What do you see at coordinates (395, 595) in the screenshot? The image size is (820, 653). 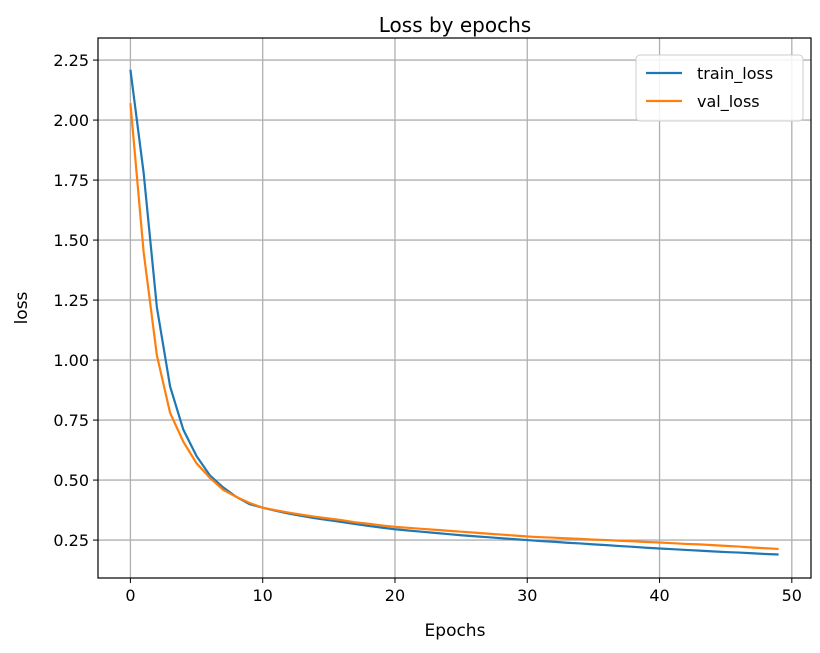 I see `x-tick-label: 20` at bounding box center [395, 595].